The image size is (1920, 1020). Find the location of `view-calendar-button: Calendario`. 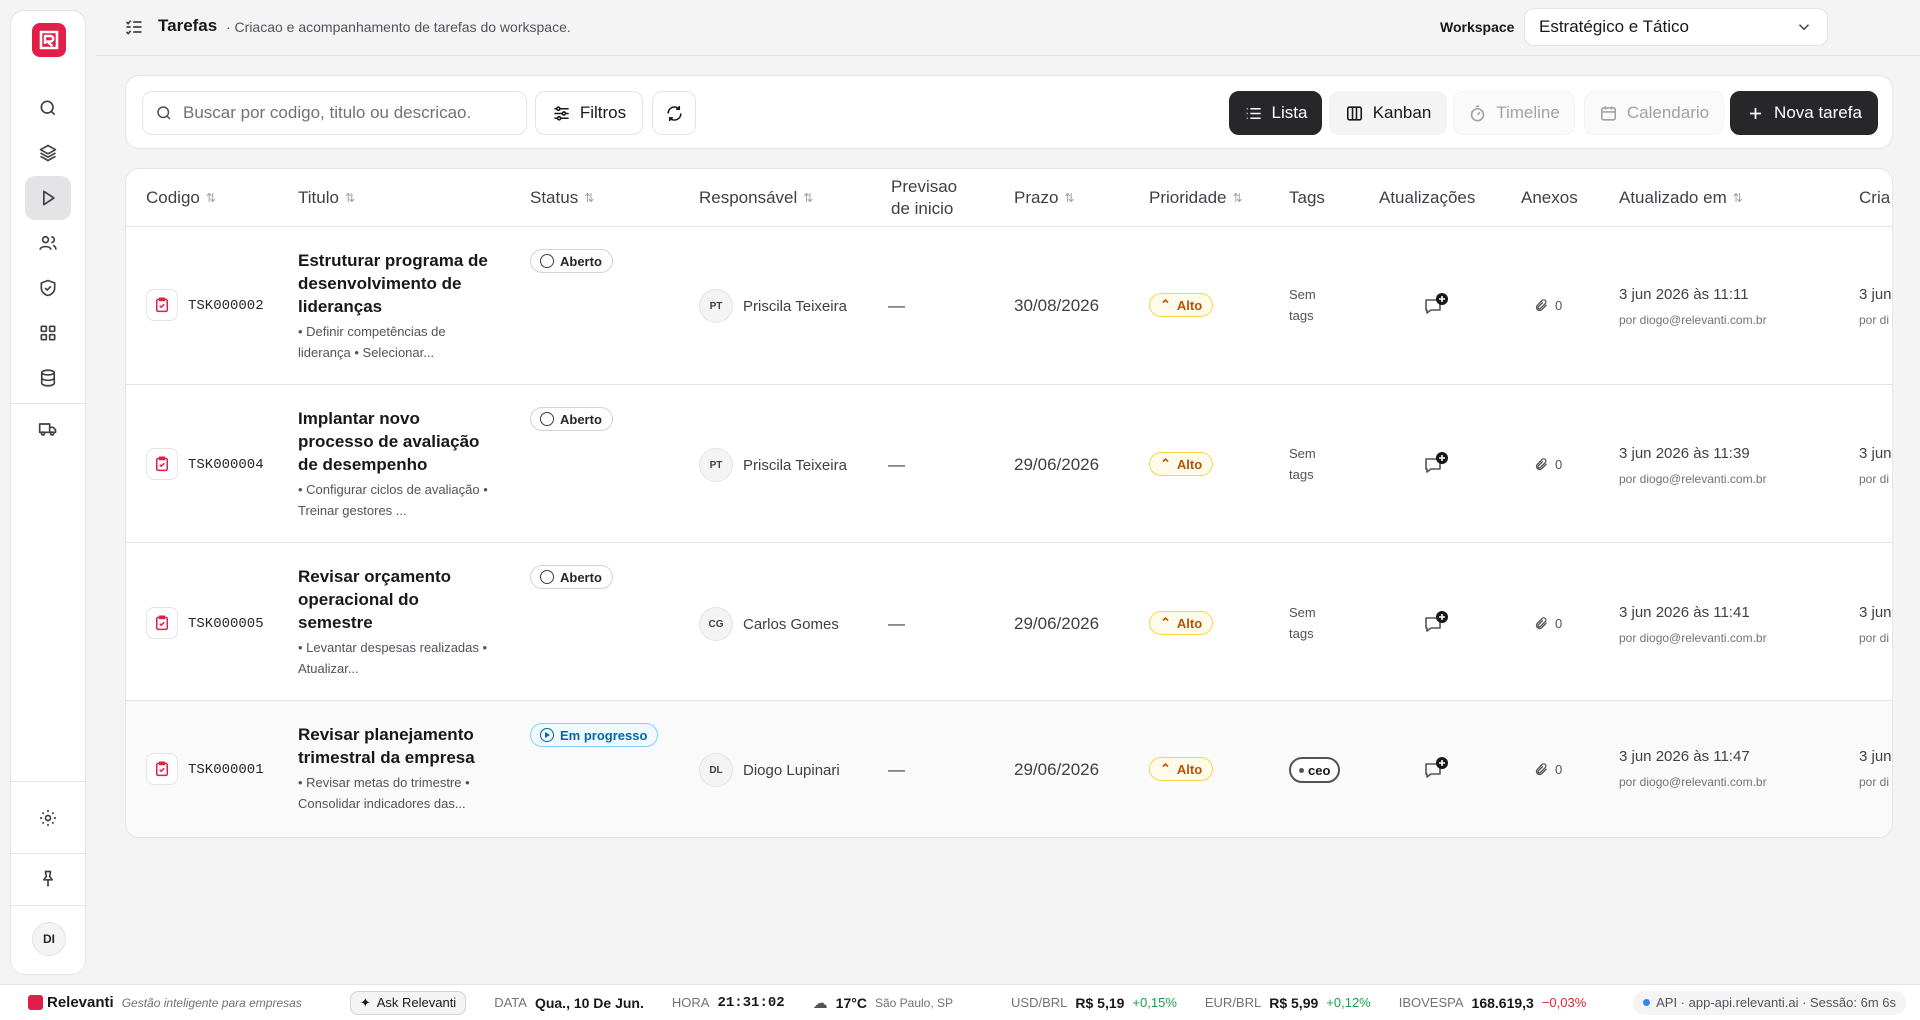

view-calendar-button: Calendario is located at coordinates (1654, 113).